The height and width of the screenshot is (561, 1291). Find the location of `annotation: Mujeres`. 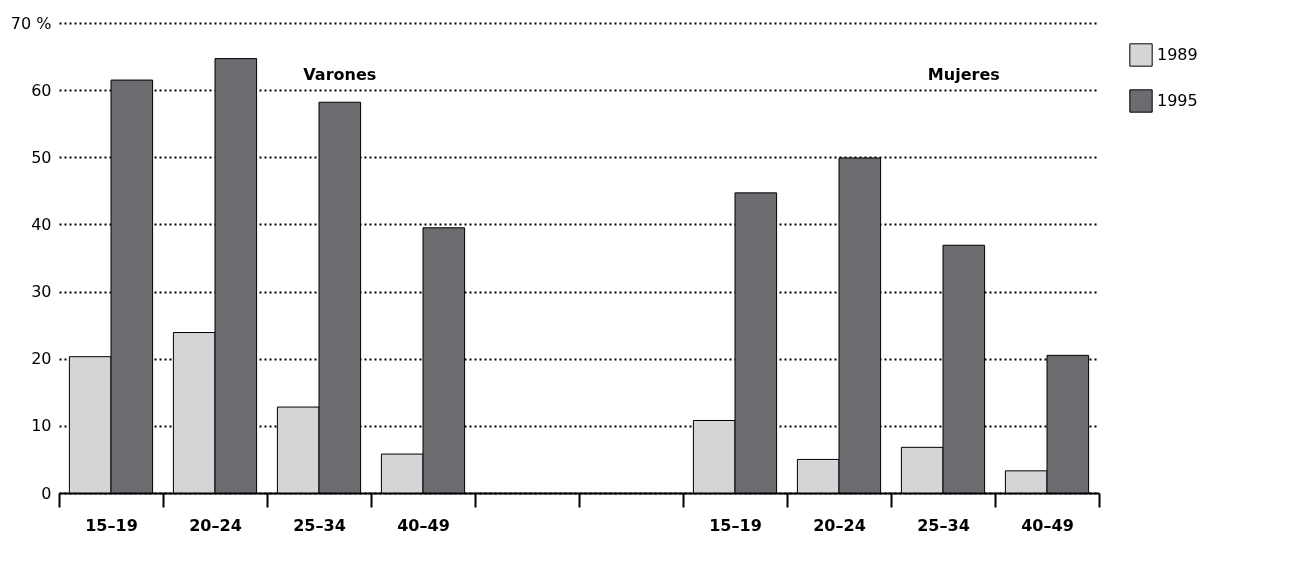

annotation: Mujeres is located at coordinates (963, 74).